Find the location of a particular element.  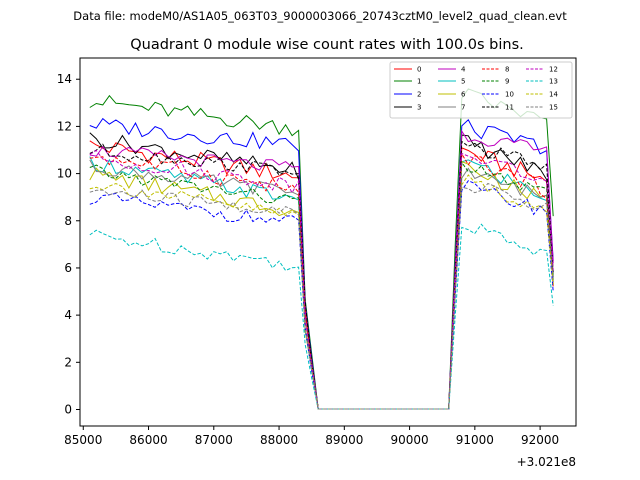

legend-label-10: 10 is located at coordinates (509, 95).